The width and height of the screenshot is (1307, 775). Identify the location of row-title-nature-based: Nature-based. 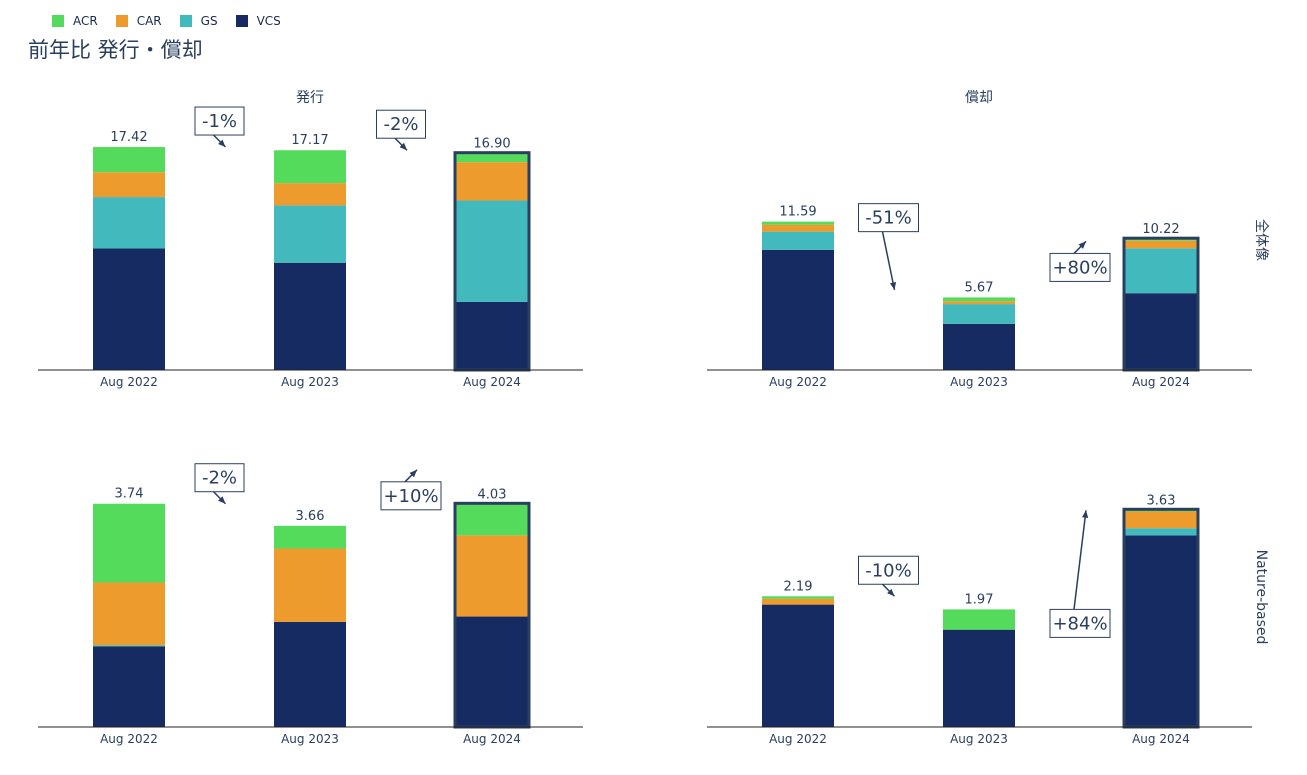
(1261, 597).